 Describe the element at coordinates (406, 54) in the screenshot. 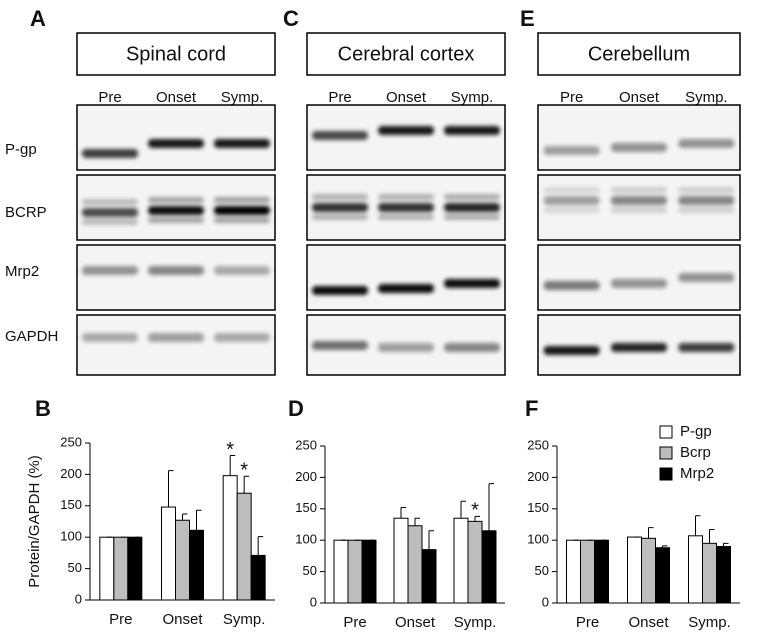

I see `panel-header: Cerebral cortex` at that location.